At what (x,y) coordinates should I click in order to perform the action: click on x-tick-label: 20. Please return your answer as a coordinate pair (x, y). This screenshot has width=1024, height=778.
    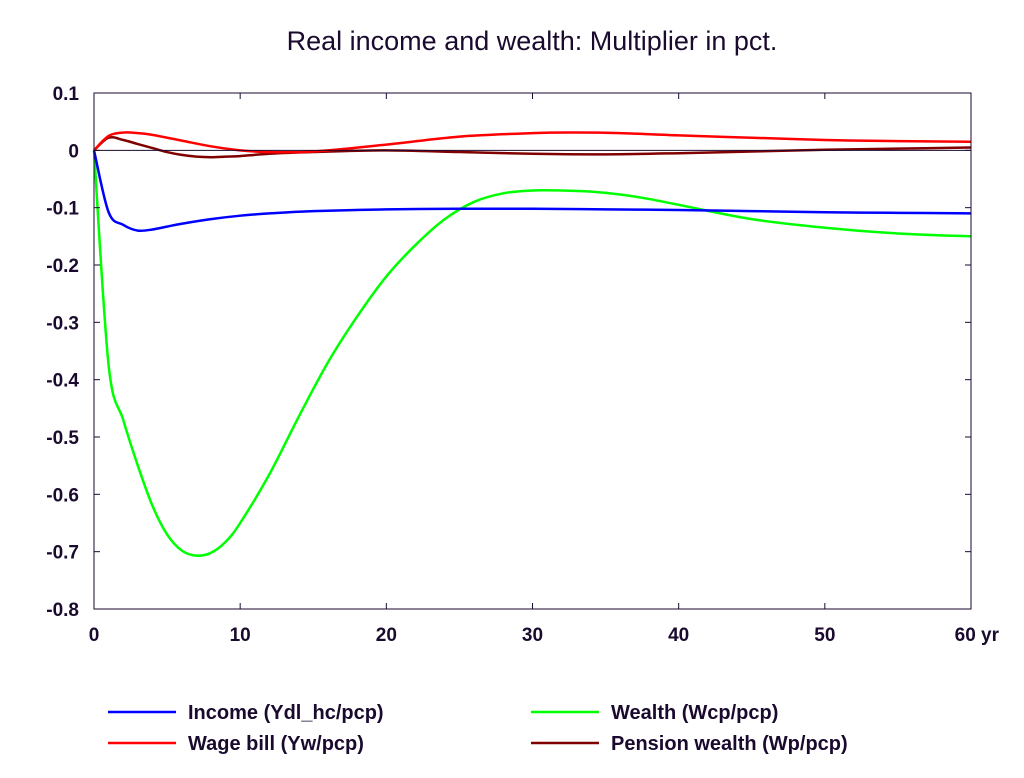
    Looking at the image, I should click on (386, 635).